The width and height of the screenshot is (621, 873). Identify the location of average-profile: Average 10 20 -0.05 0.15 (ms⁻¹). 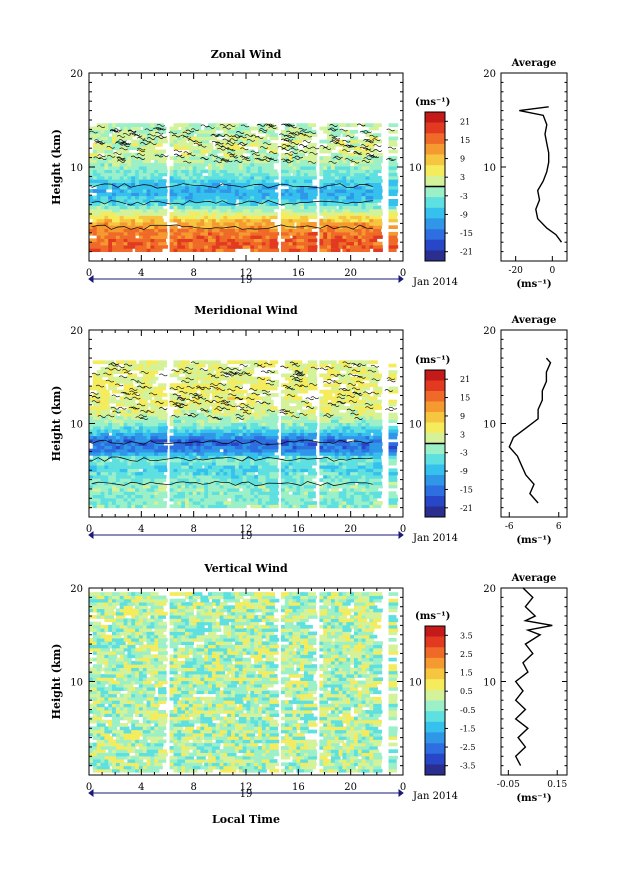
(525, 688).